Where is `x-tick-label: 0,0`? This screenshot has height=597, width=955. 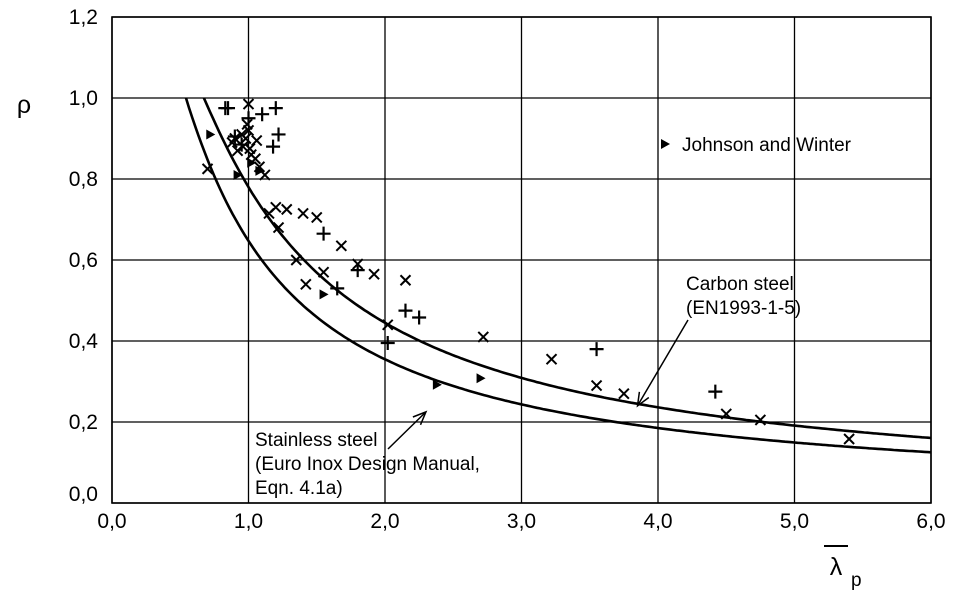 x-tick-label: 0,0 is located at coordinates (111, 521).